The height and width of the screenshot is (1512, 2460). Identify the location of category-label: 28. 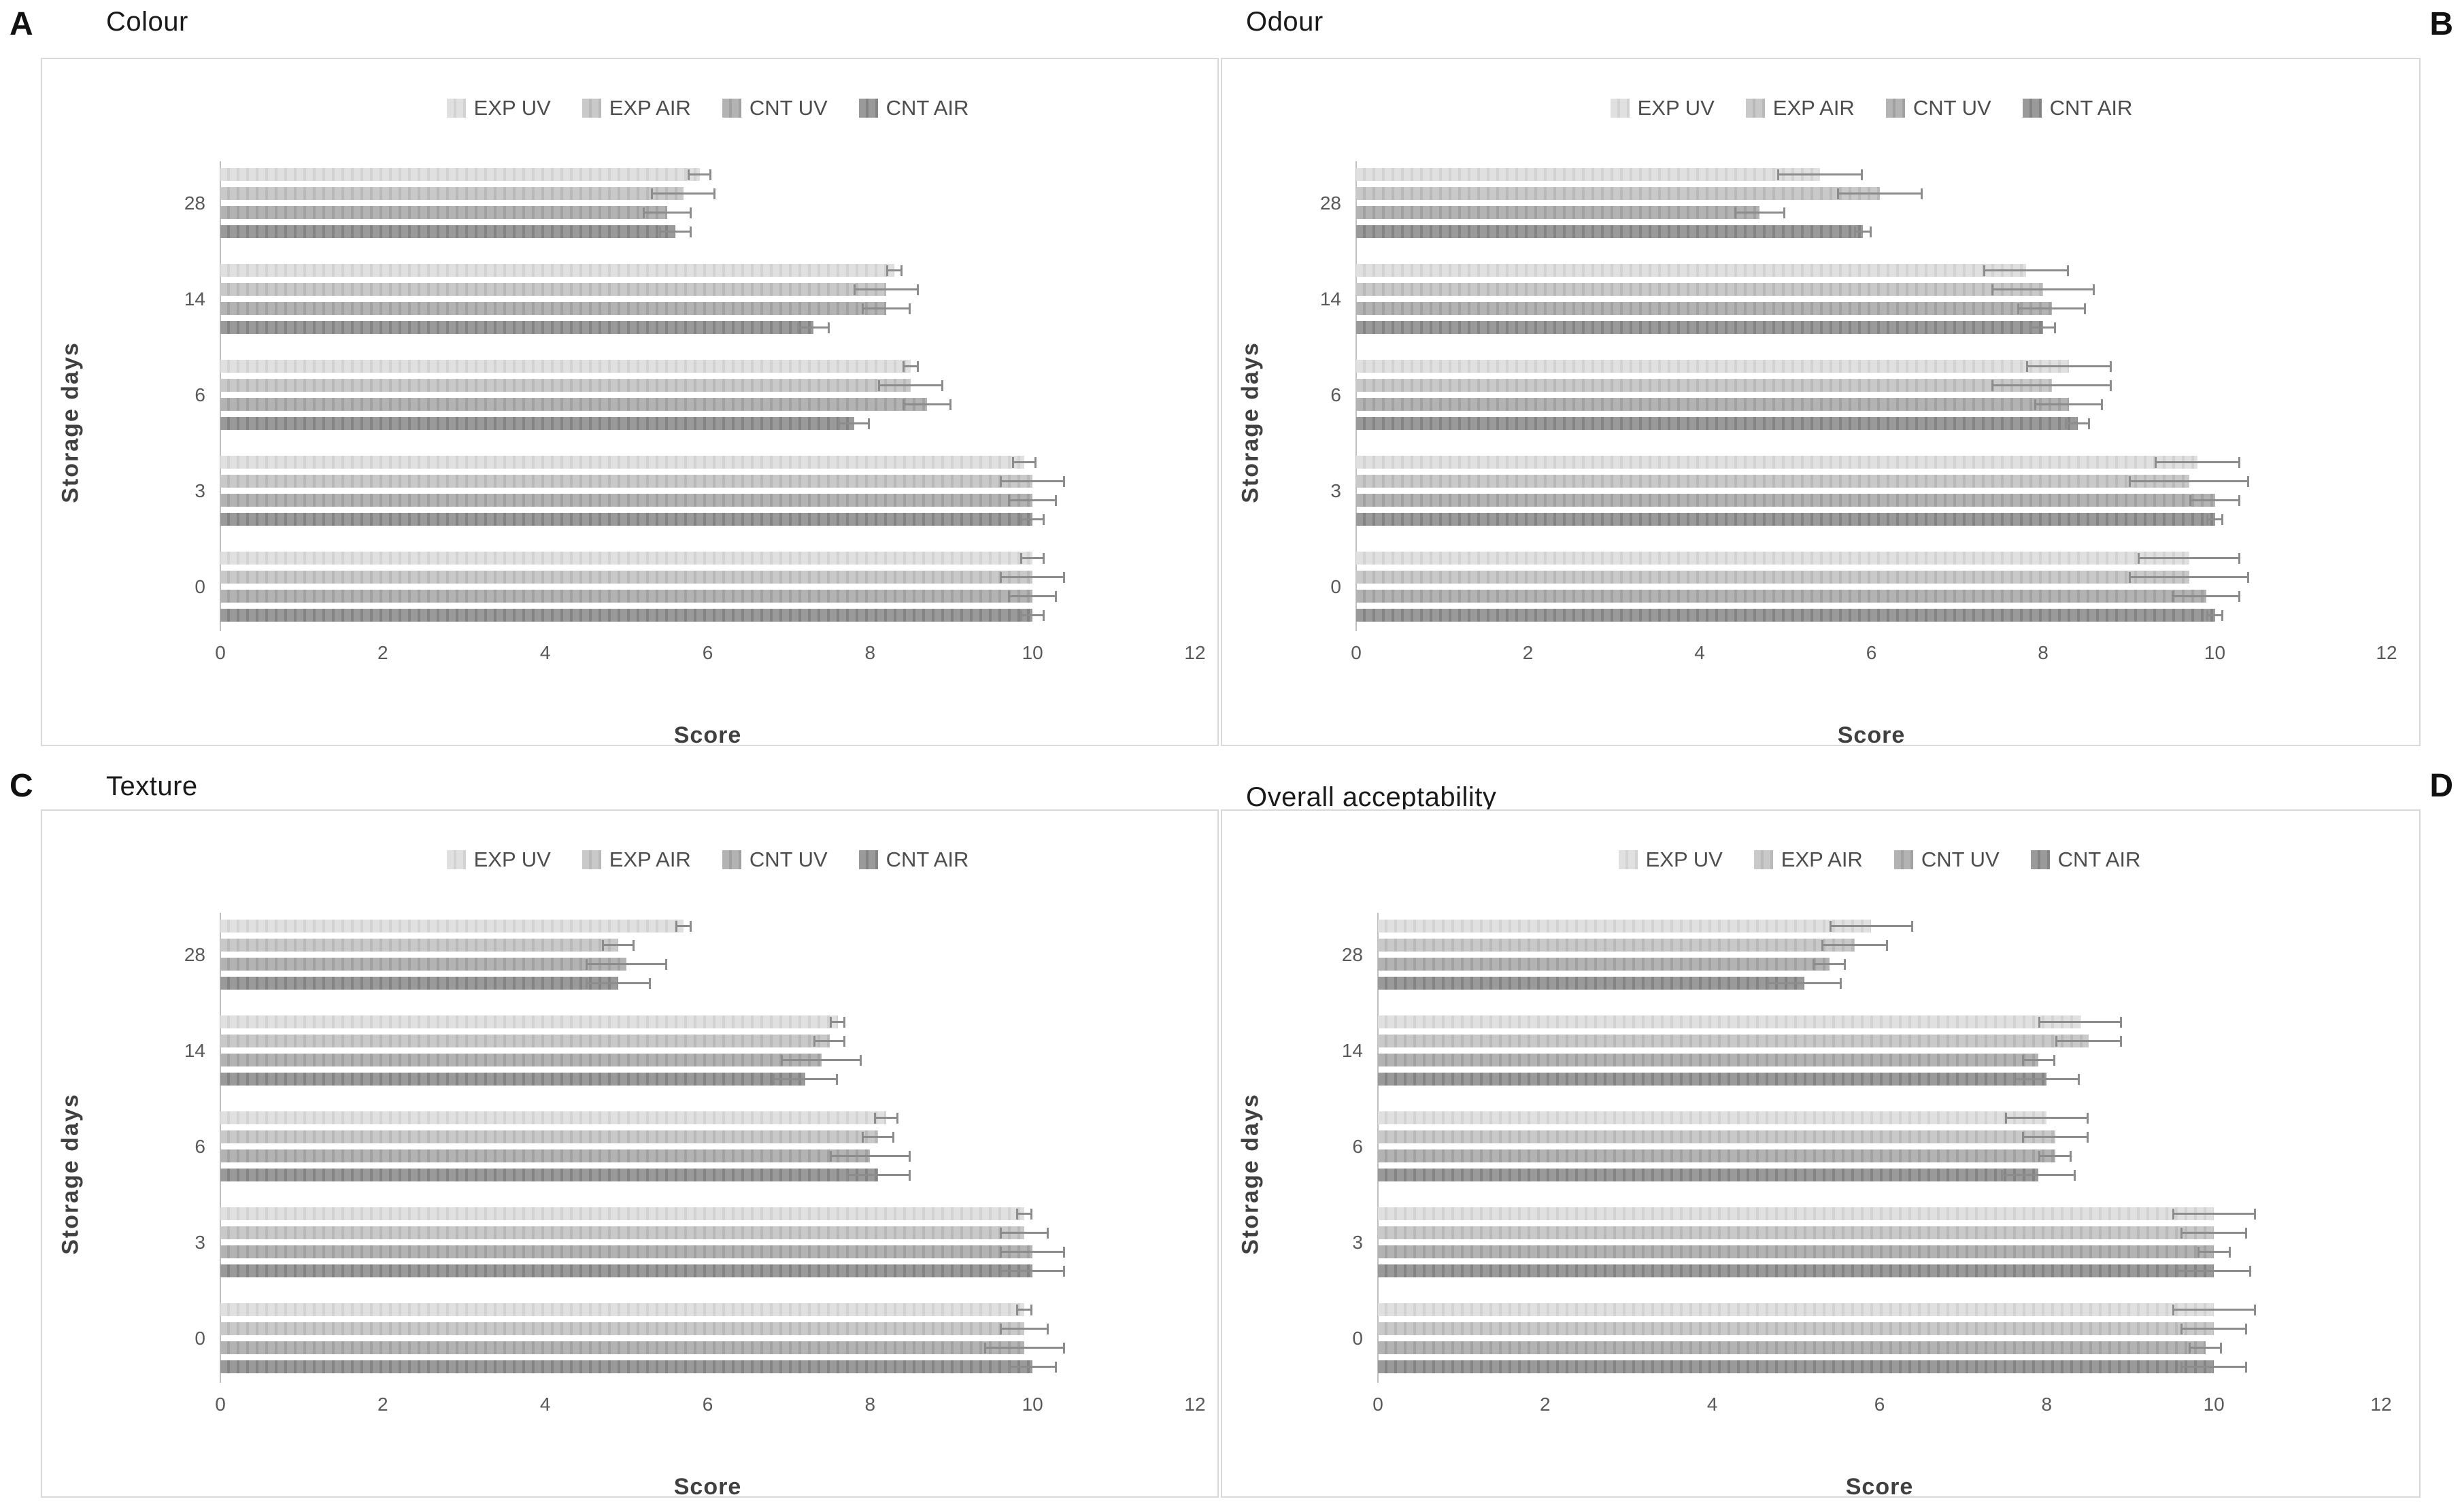
(1352, 954).